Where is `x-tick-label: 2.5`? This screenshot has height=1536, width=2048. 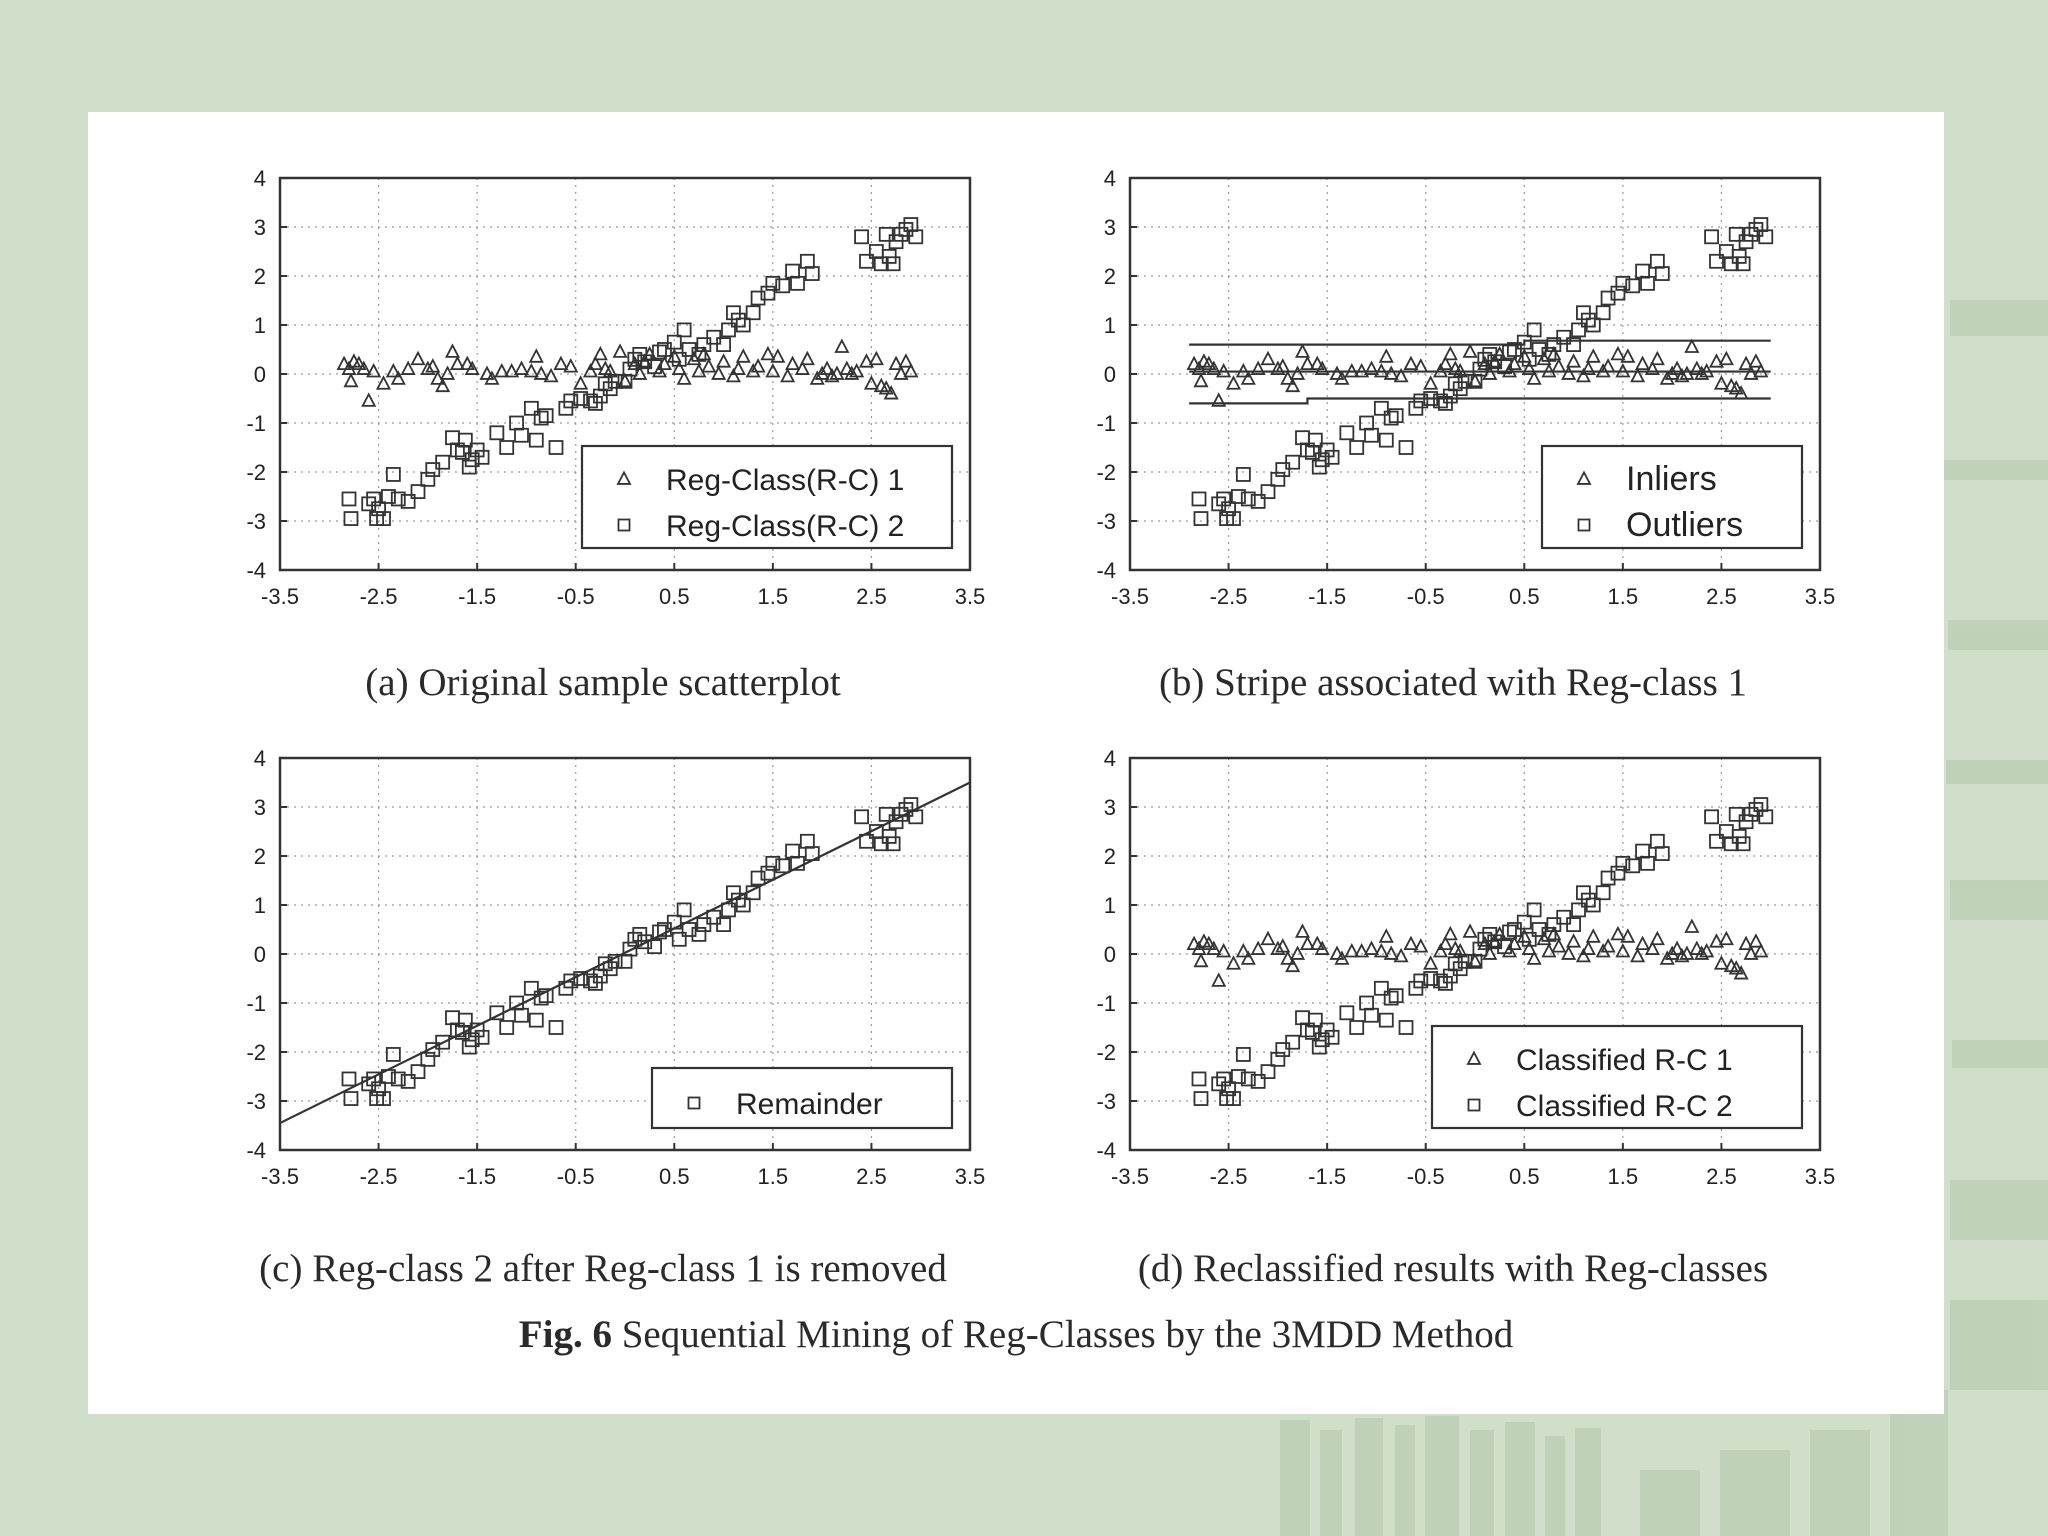
x-tick-label: 2.5 is located at coordinates (1721, 1176).